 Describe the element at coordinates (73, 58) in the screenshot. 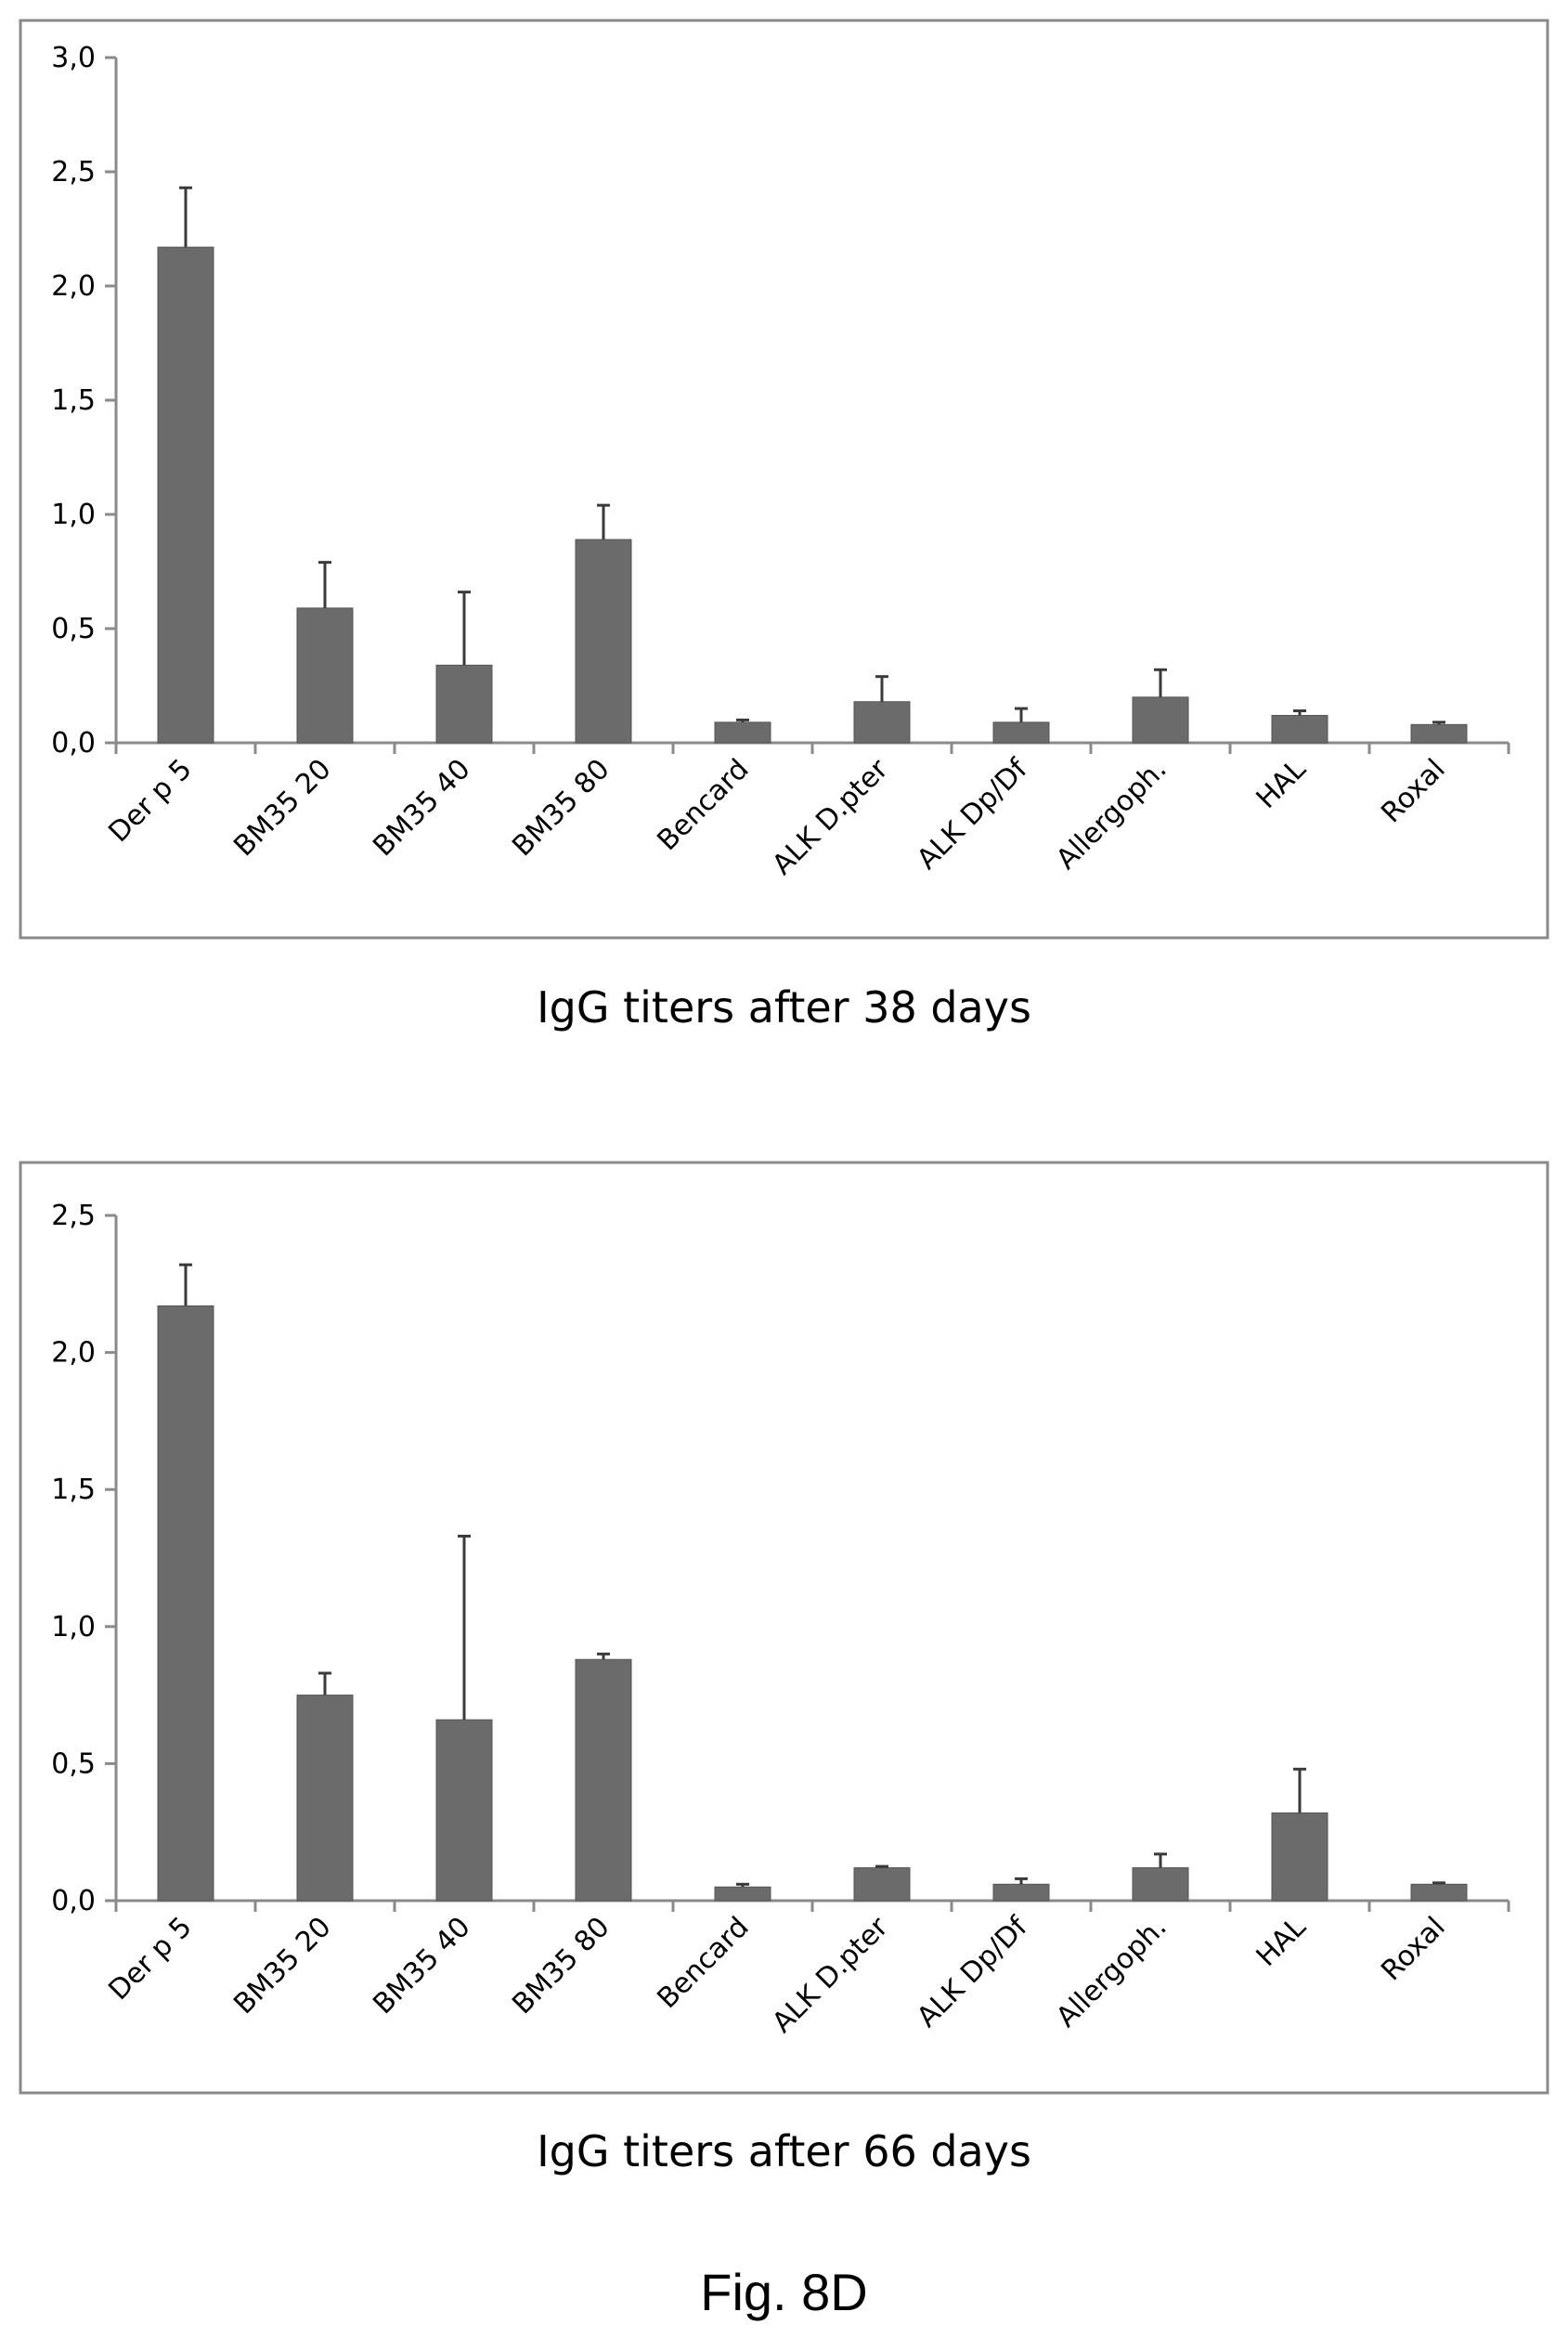

I see `y-tick-label: 3,0` at that location.